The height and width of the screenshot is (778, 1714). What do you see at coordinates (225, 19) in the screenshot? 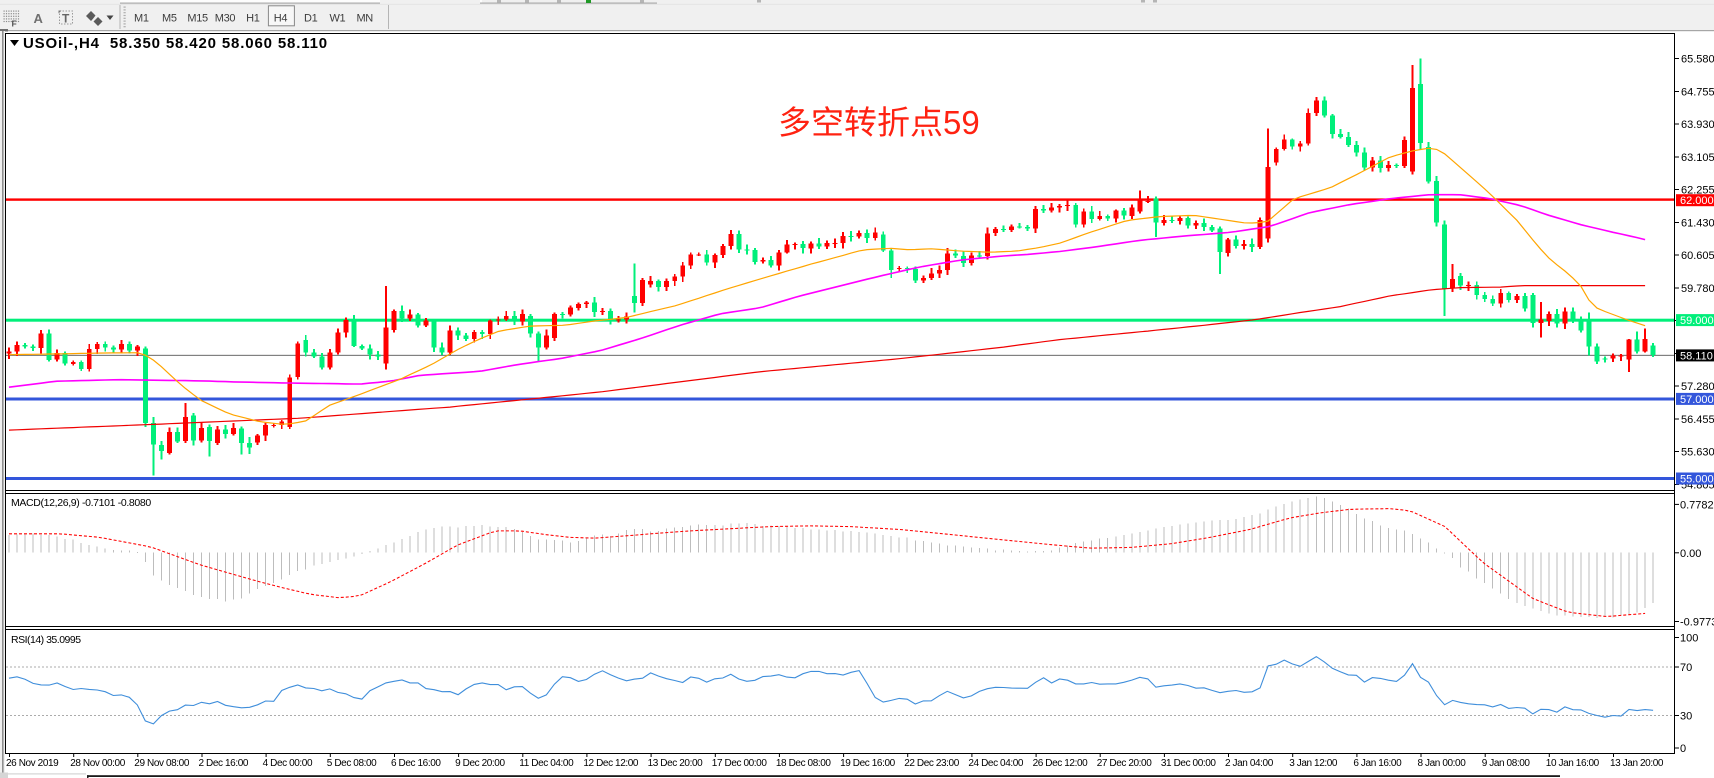
I see `svg-text: M30` at bounding box center [225, 19].